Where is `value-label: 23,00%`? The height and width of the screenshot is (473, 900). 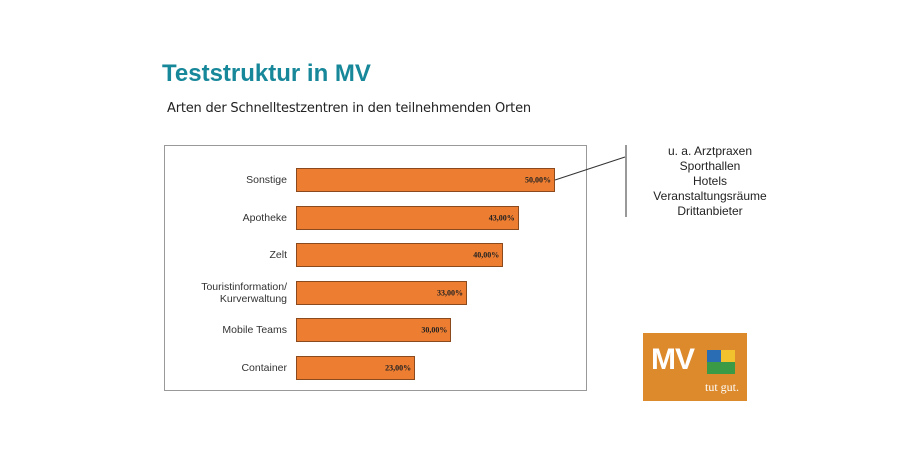 value-label: 23,00% is located at coordinates (398, 368).